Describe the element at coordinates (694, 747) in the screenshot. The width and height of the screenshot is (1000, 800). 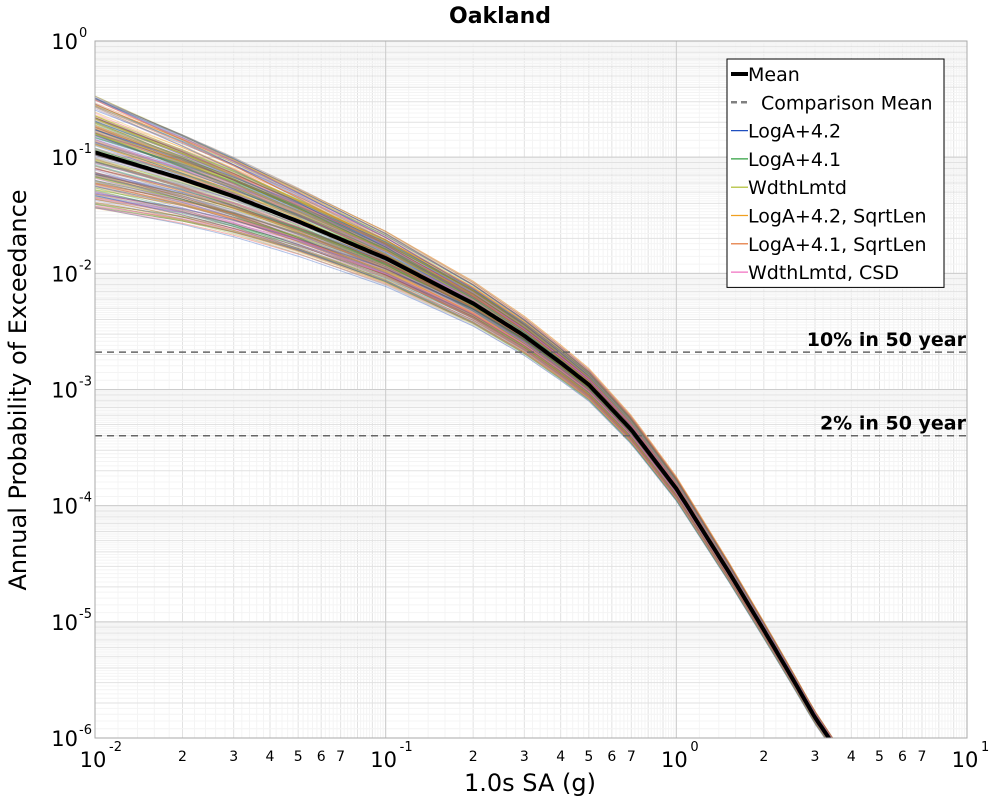
I see `x-tick-exponent: 0` at that location.